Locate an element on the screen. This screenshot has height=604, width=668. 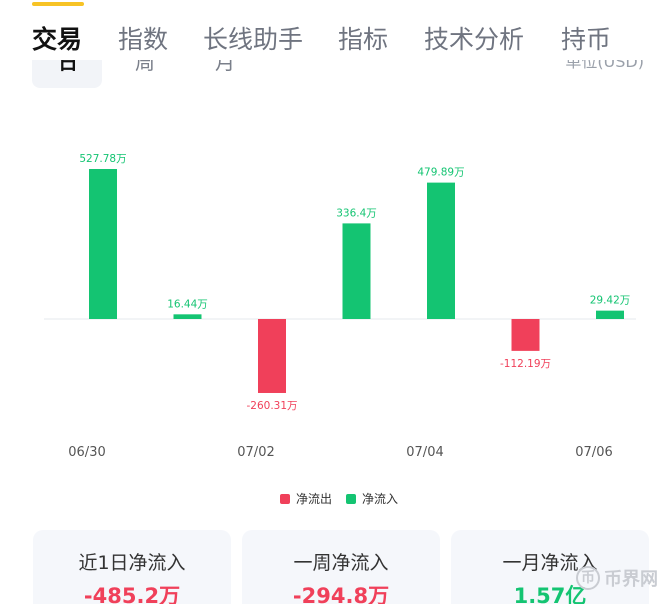
card-title: 一月净流入 is located at coordinates (550, 563).